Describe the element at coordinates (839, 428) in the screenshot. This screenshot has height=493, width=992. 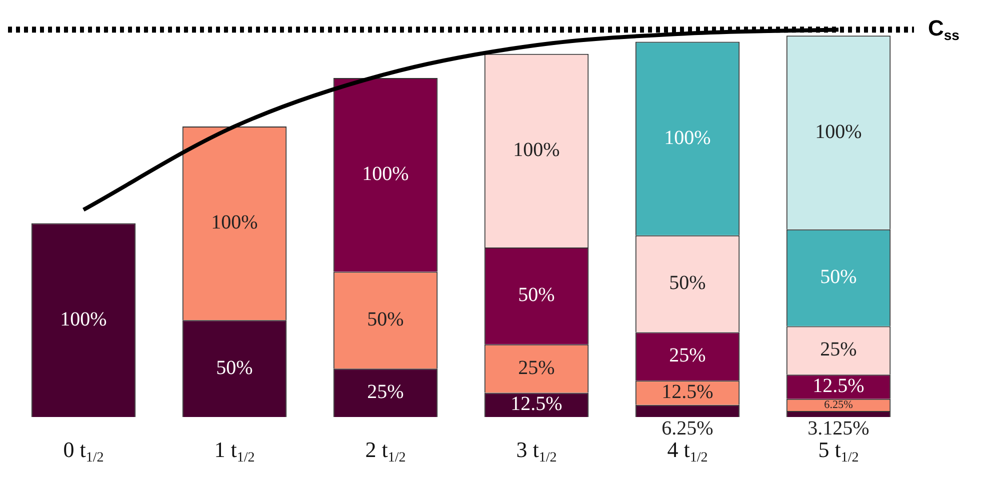
I see `data-label: 3.125%` at that location.